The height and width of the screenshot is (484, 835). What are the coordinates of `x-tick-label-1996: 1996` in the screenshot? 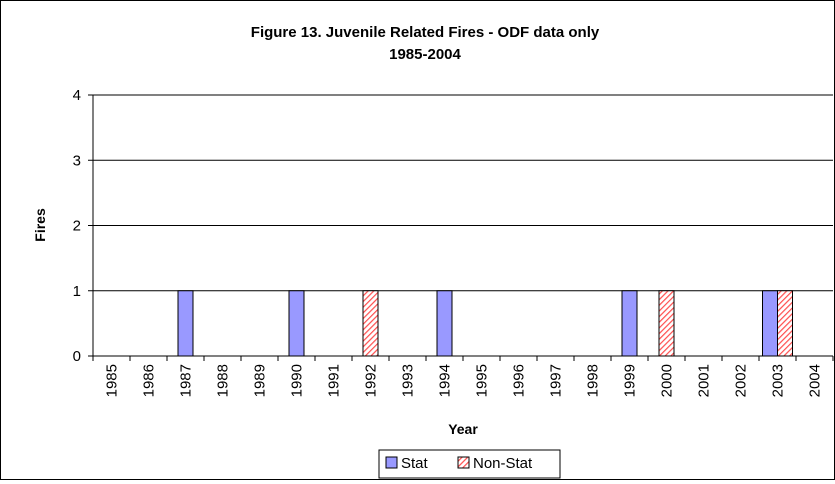 It's located at (519, 380).